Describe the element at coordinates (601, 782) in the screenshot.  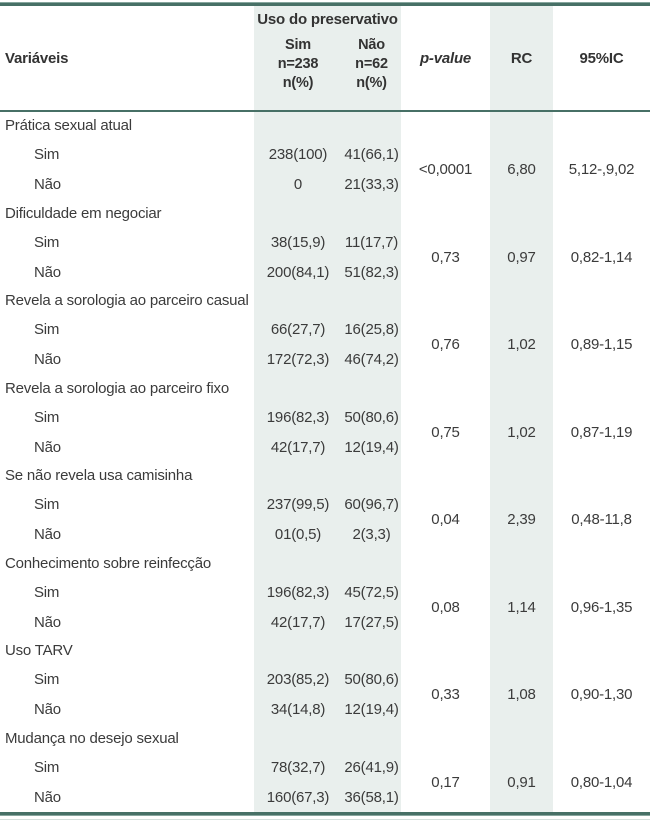
I see `cell-ic: 0,80-1,04` at that location.